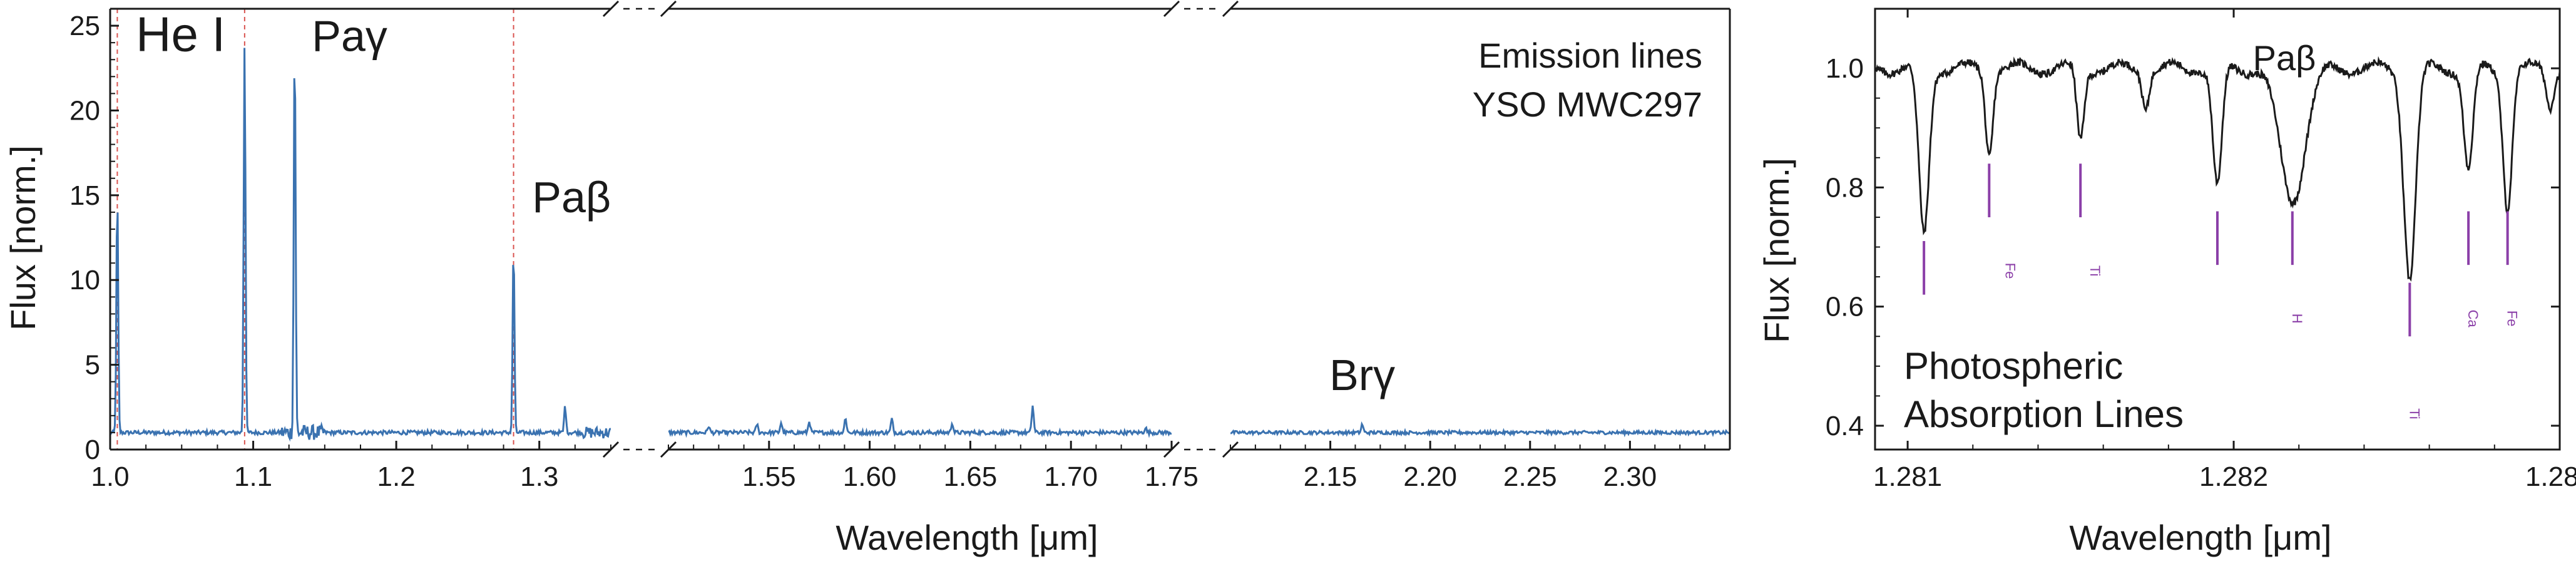  What do you see at coordinates (350, 36) in the screenshot?
I see `emission-line-label: Paγ` at bounding box center [350, 36].